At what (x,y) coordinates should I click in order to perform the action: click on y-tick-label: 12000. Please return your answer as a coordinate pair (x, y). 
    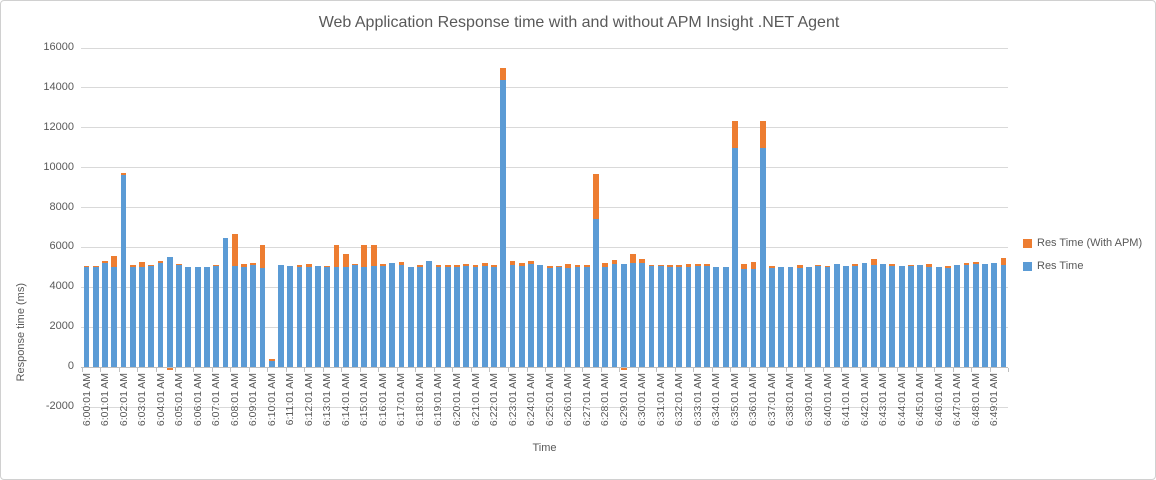
    Looking at the image, I should click on (58, 126).